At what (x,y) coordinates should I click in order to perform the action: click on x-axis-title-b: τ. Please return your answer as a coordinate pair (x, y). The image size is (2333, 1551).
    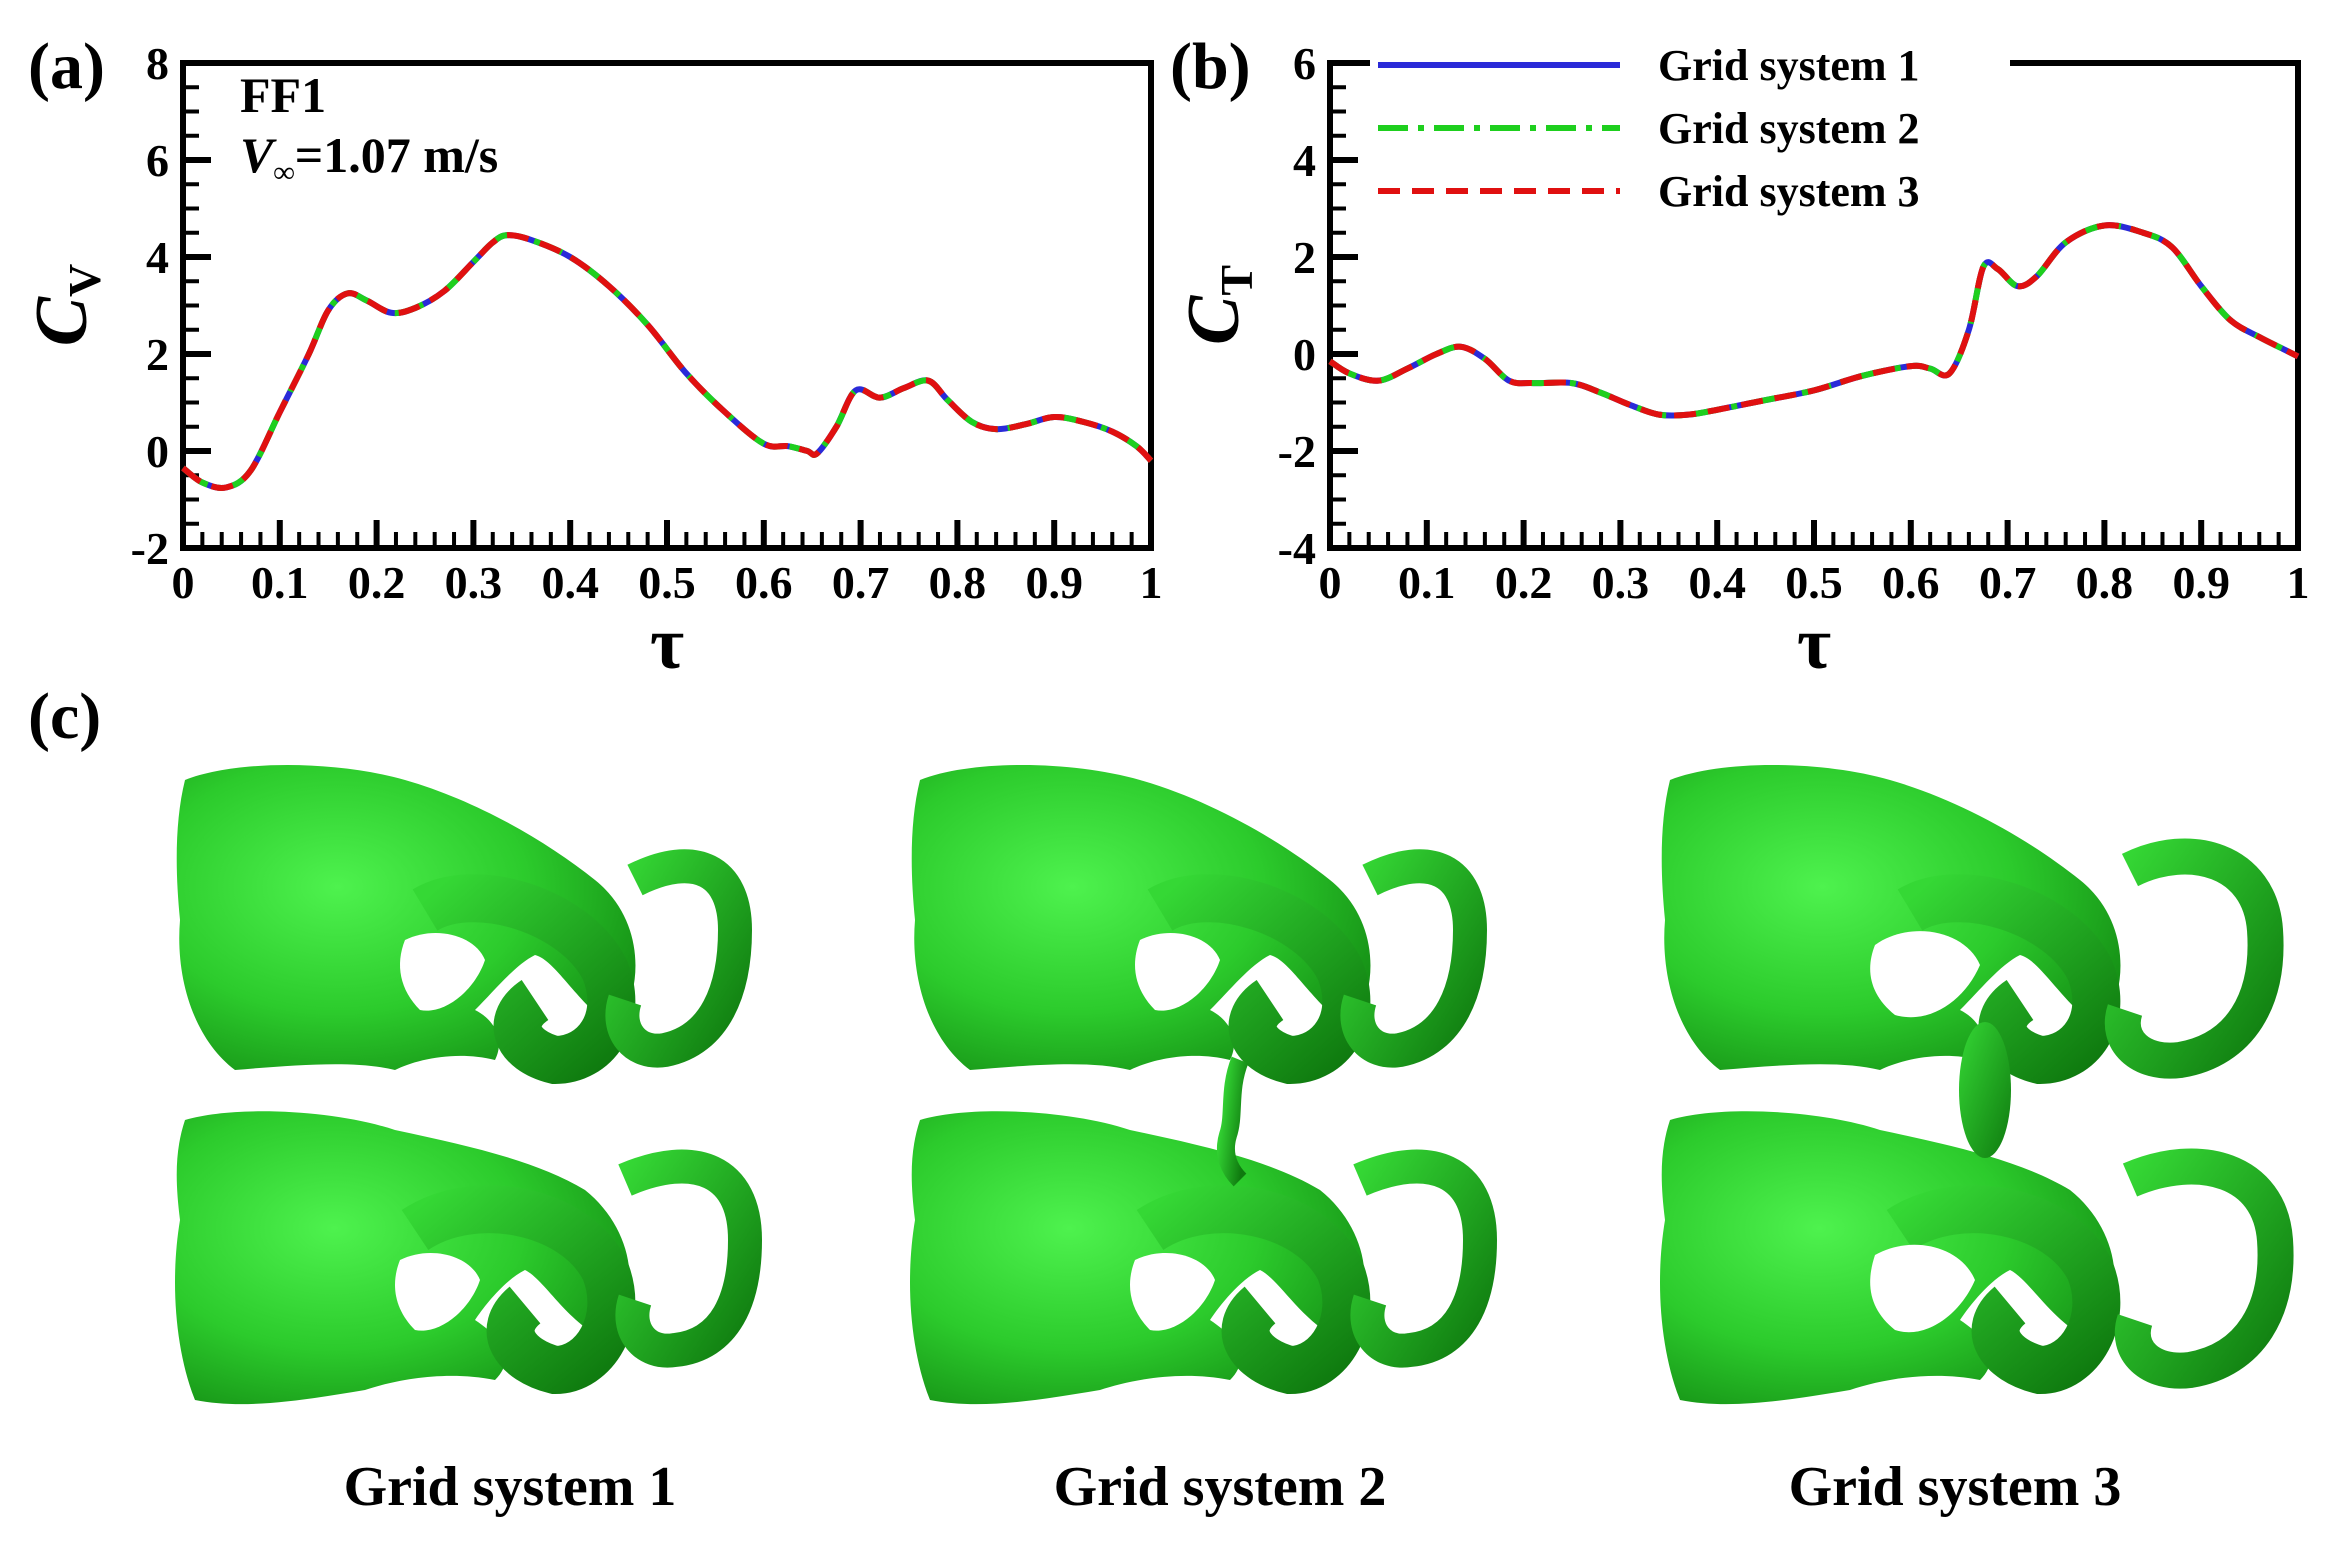
    Looking at the image, I should click on (1814, 644).